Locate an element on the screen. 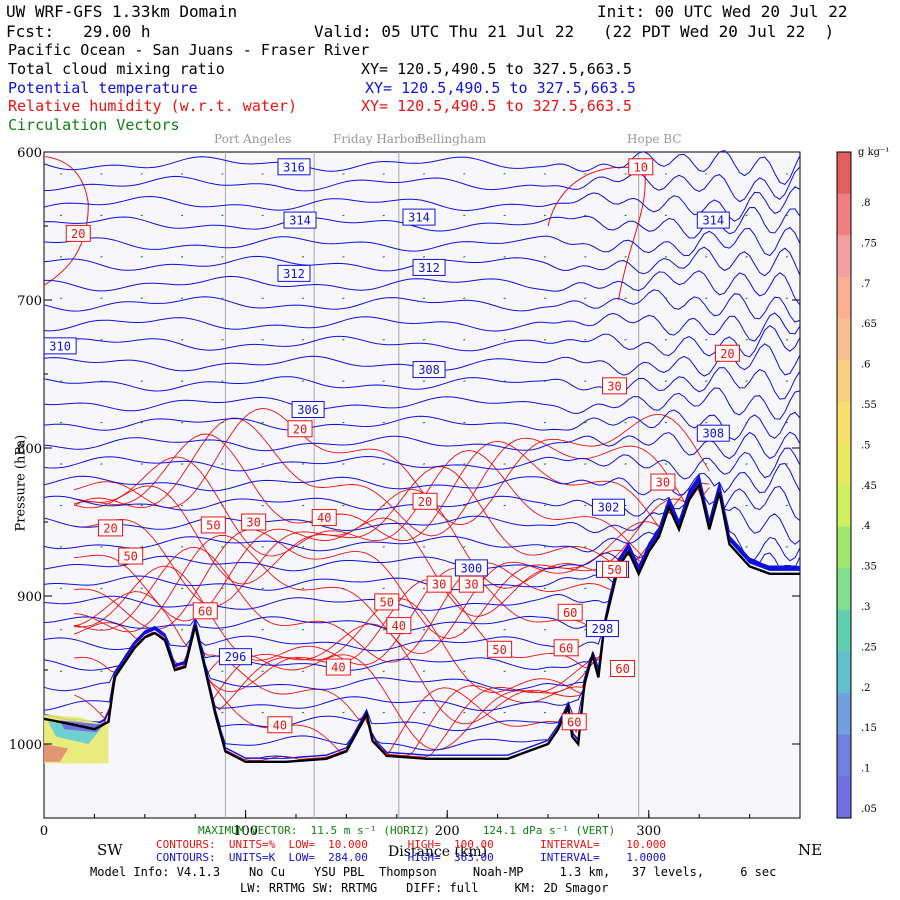  place-port-angeles: Port Angeles is located at coordinates (253, 139).